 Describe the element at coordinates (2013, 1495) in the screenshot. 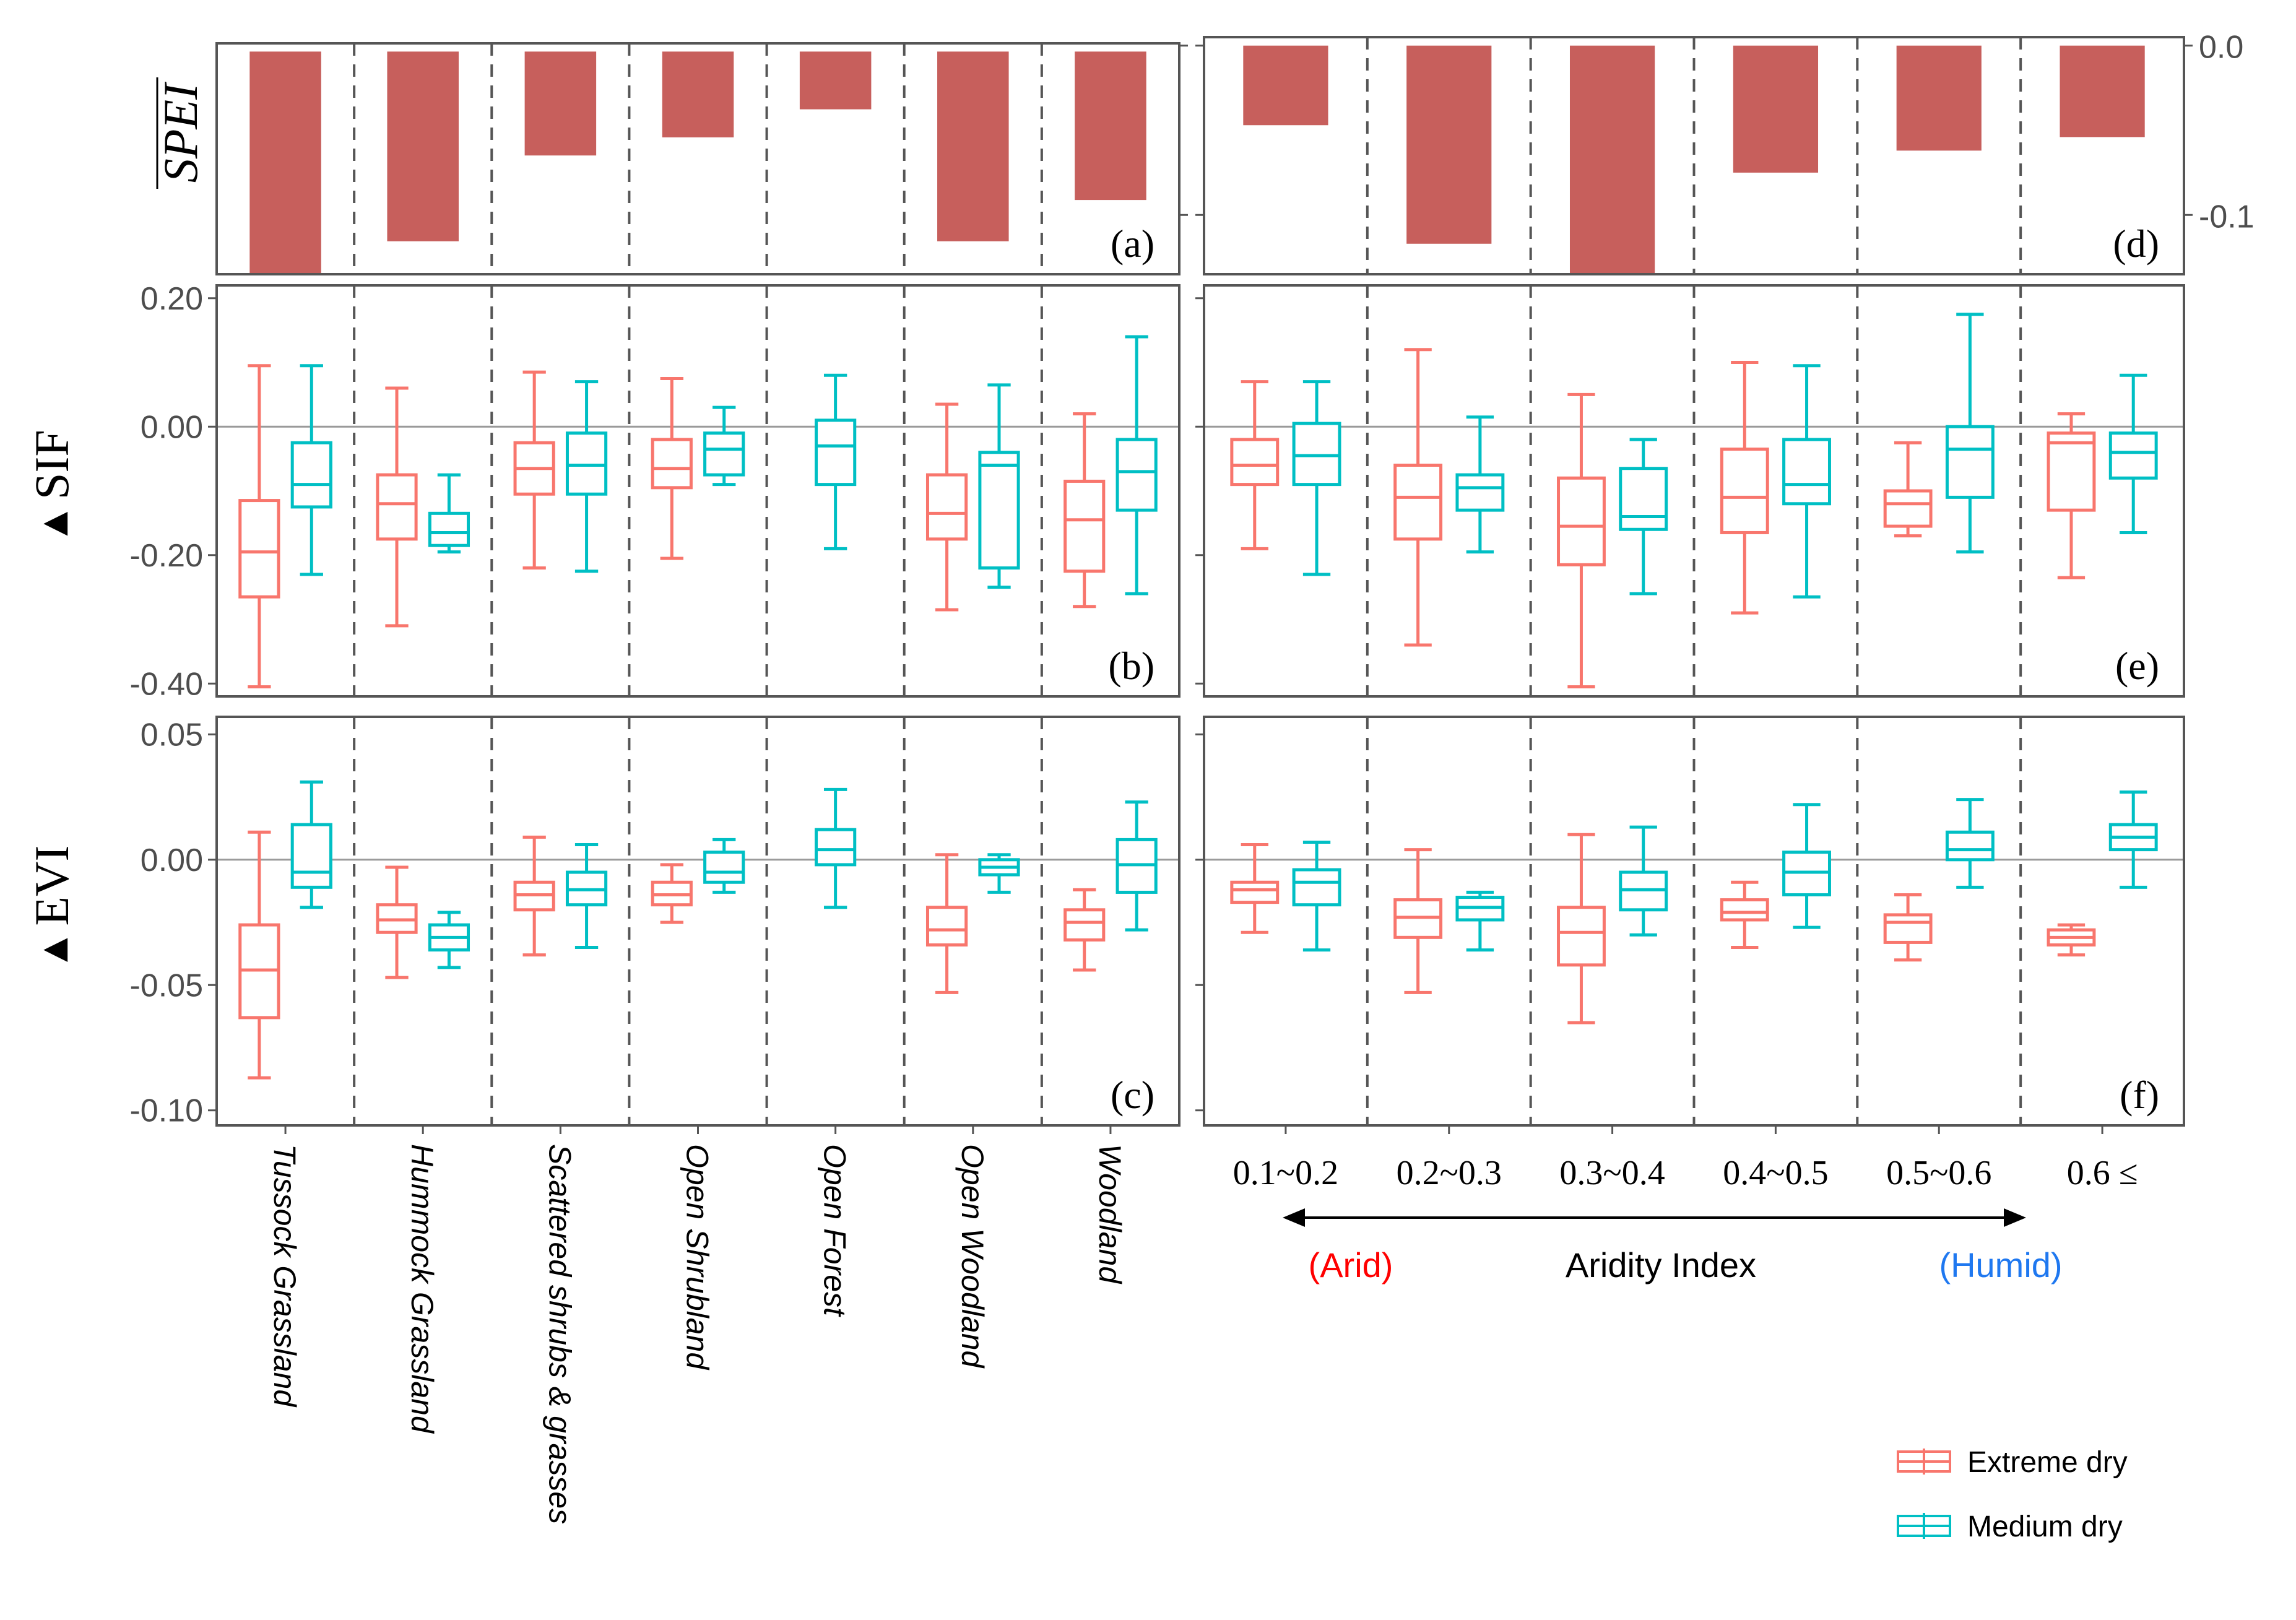

I see `legend: Extreme dry Medium dry` at that location.